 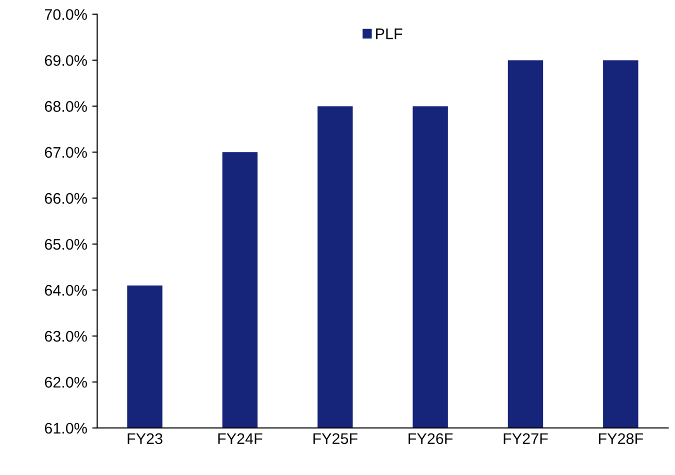 What do you see at coordinates (240, 438) in the screenshot?
I see `x-tick-label: FY24F` at bounding box center [240, 438].